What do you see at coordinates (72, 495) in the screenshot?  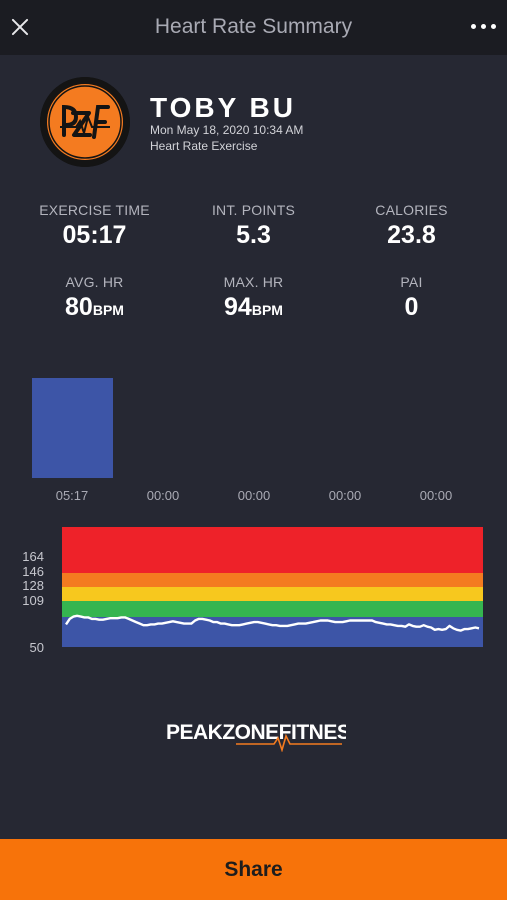 I see `bar-tick-label: 05:17` at bounding box center [72, 495].